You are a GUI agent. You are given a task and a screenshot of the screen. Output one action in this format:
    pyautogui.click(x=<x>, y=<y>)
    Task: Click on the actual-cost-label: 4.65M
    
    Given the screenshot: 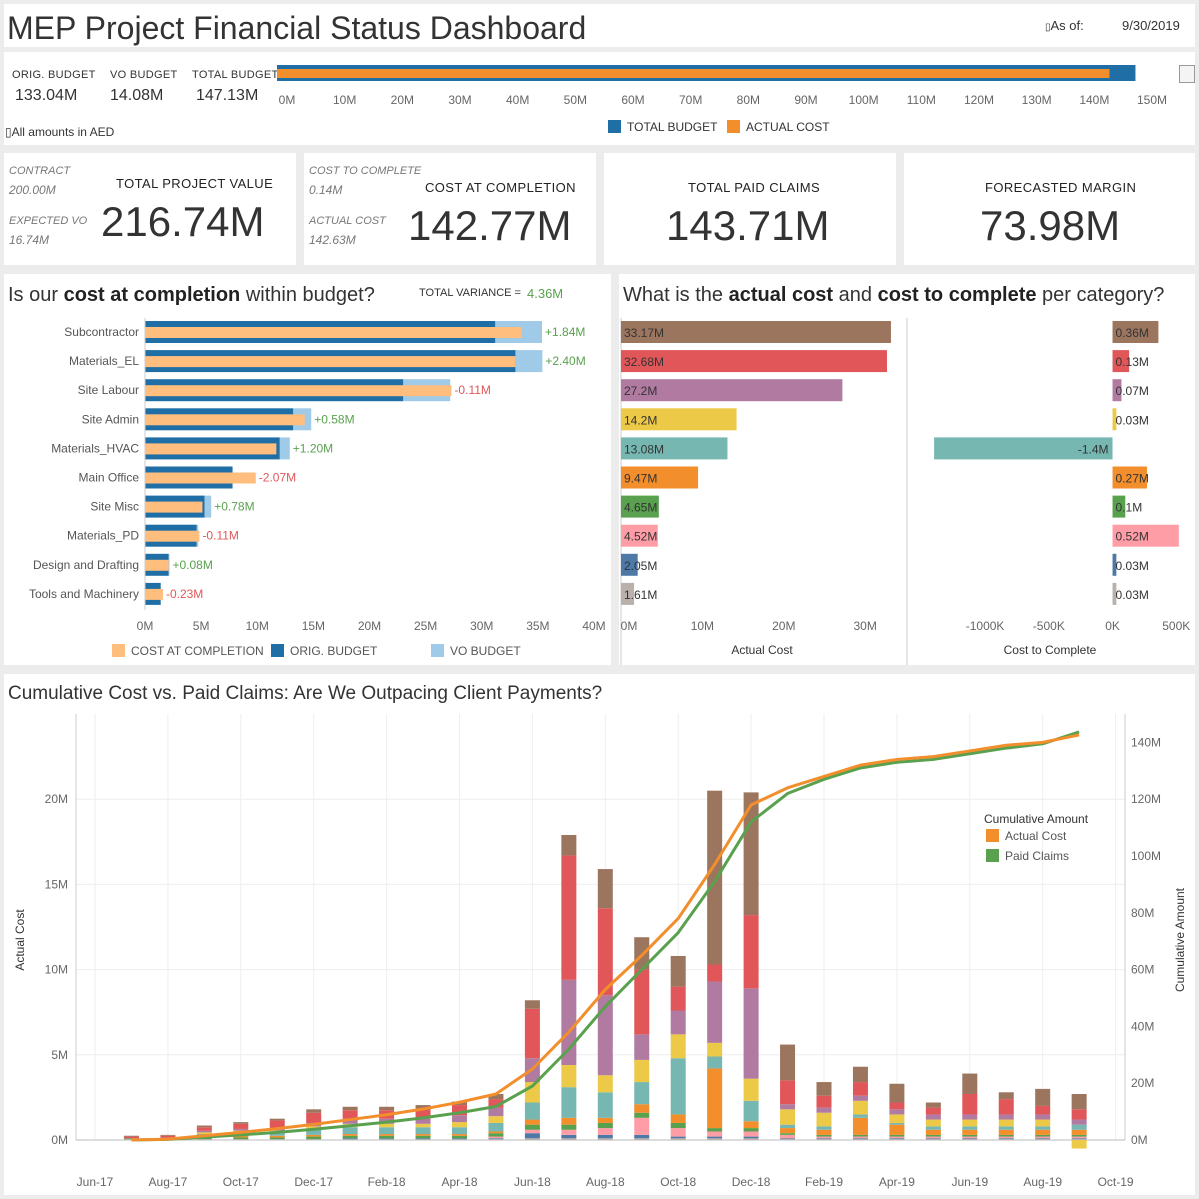 What is the action you would take?
    pyautogui.click(x=640, y=508)
    